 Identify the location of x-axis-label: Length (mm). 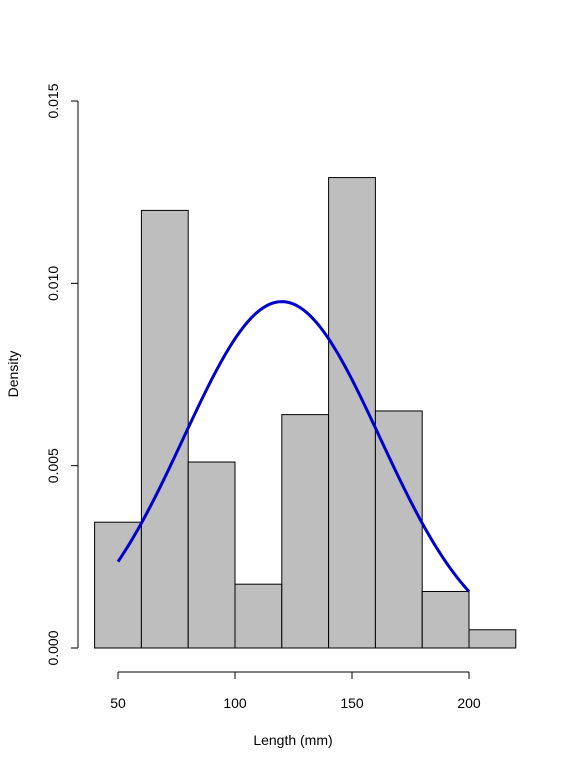
(292, 740).